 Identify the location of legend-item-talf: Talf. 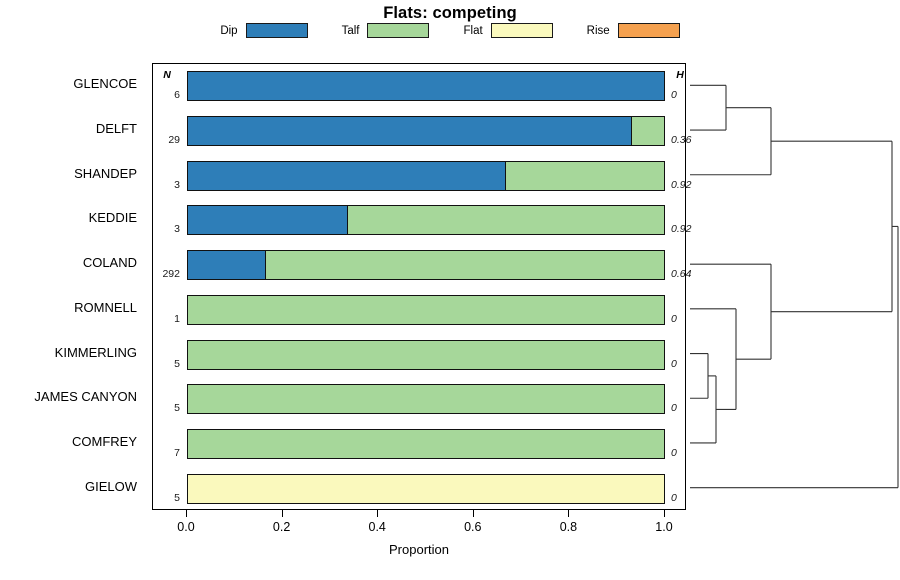
(386, 30).